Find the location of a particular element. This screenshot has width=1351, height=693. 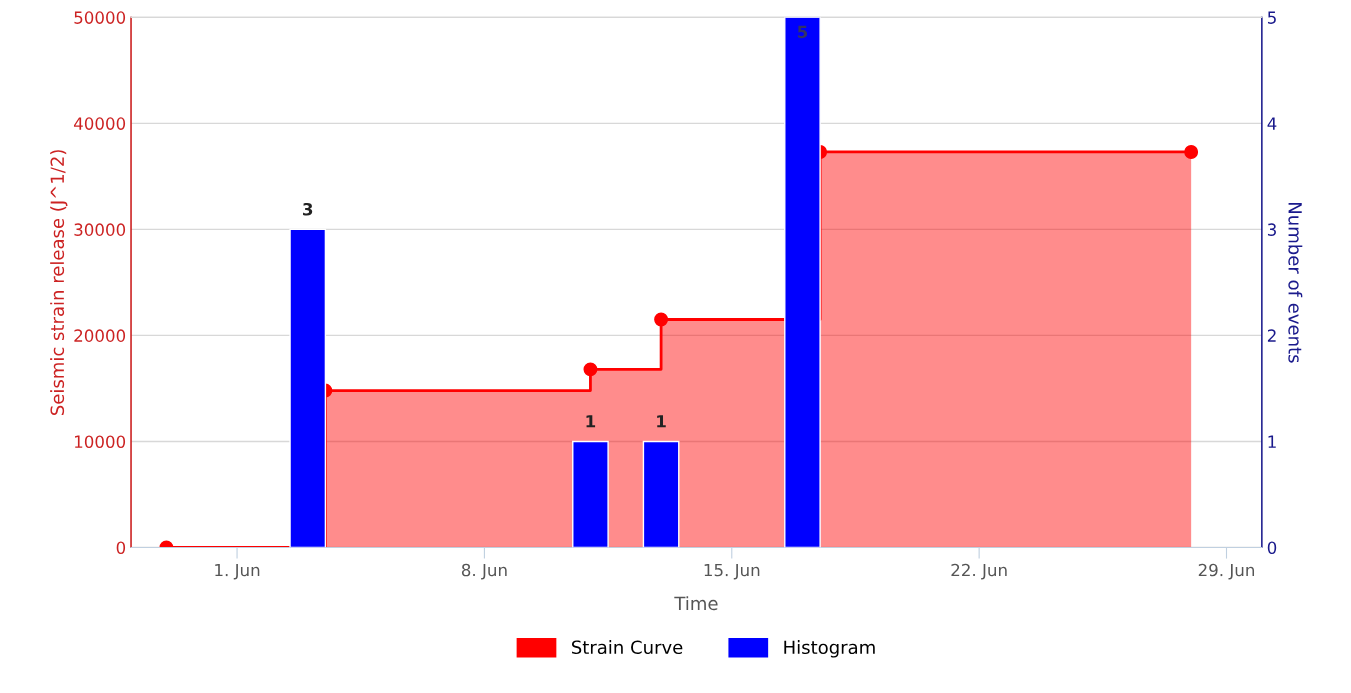

y-tick-label: 0 is located at coordinates (121, 548).